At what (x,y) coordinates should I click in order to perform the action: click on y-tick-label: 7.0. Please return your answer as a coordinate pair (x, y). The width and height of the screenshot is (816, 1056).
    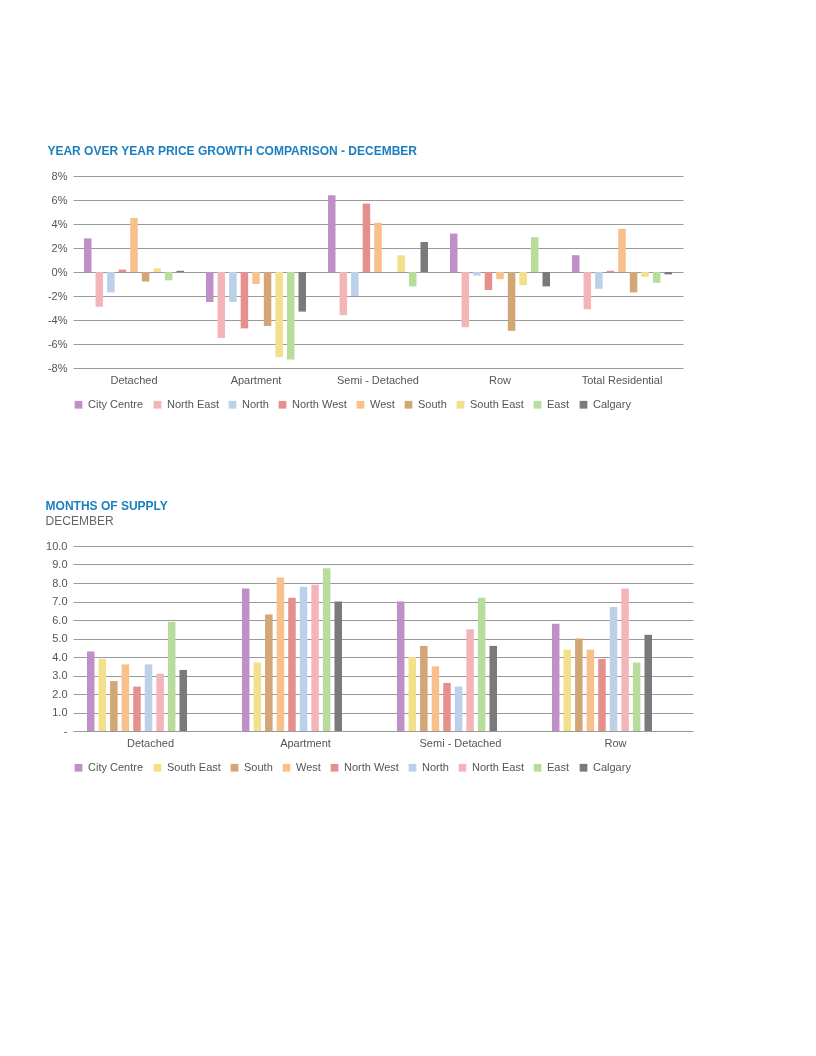
    Looking at the image, I should click on (60, 601).